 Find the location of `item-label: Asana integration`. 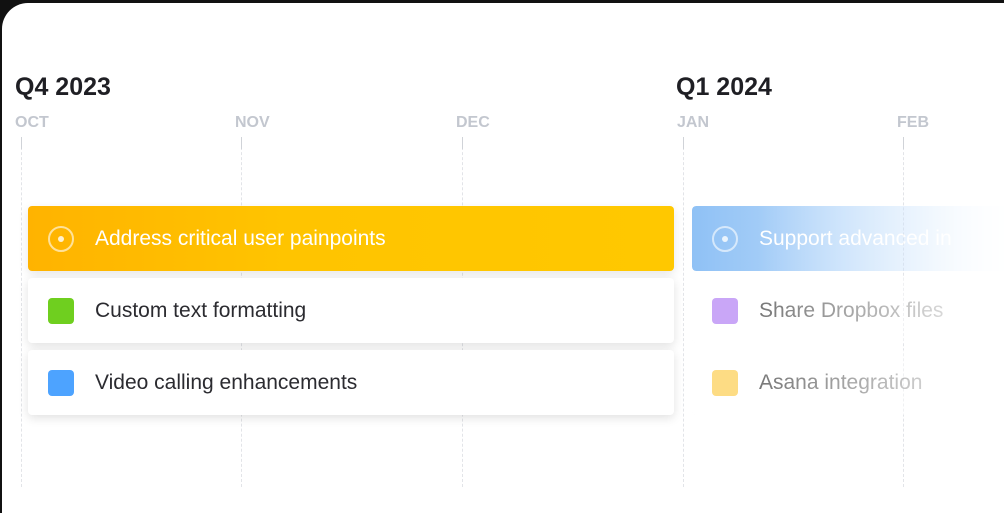

item-label: Asana integration is located at coordinates (841, 382).